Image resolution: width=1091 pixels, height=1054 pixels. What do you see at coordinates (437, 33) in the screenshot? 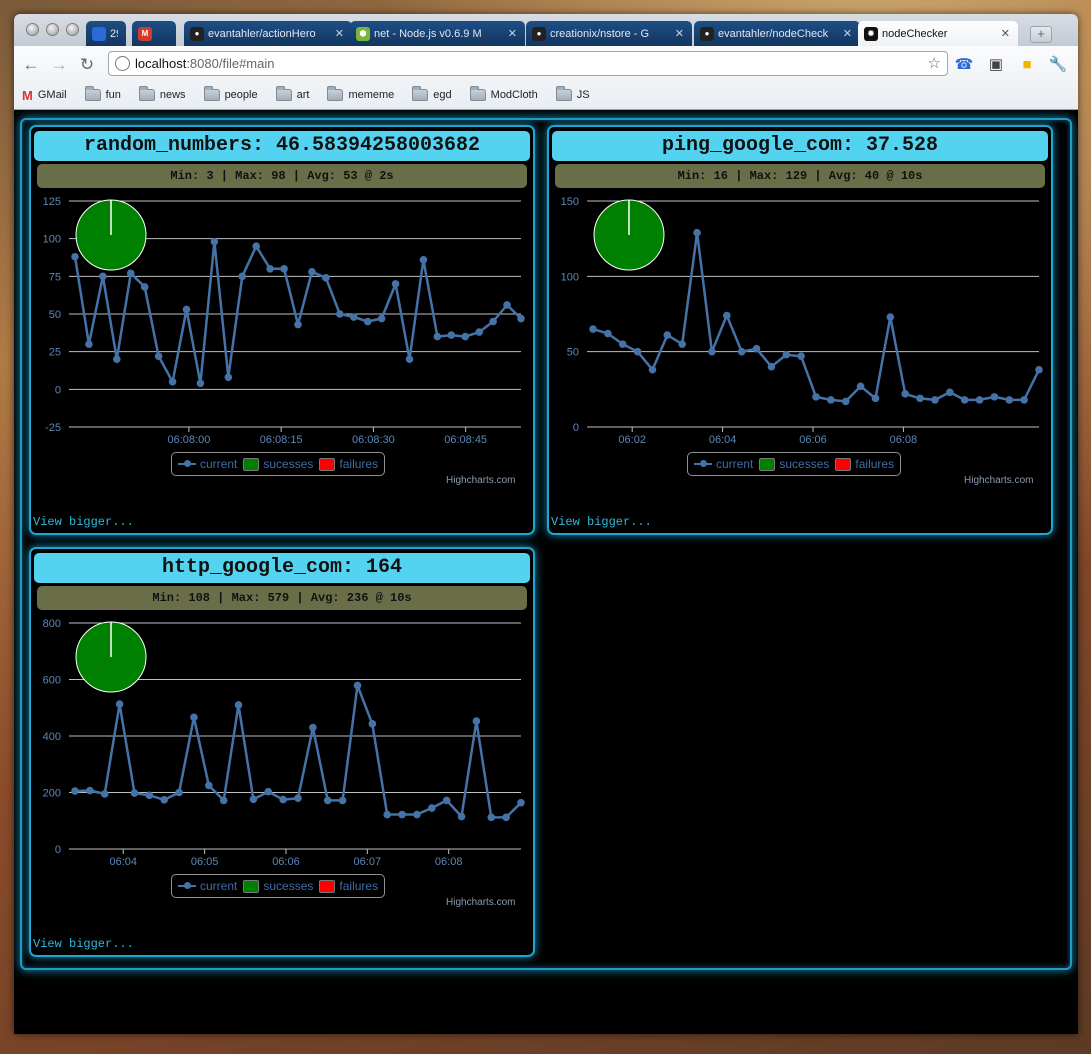
I see `tab-3: ⬢ net - Node.js v0.6.9 M ✕` at bounding box center [437, 33].